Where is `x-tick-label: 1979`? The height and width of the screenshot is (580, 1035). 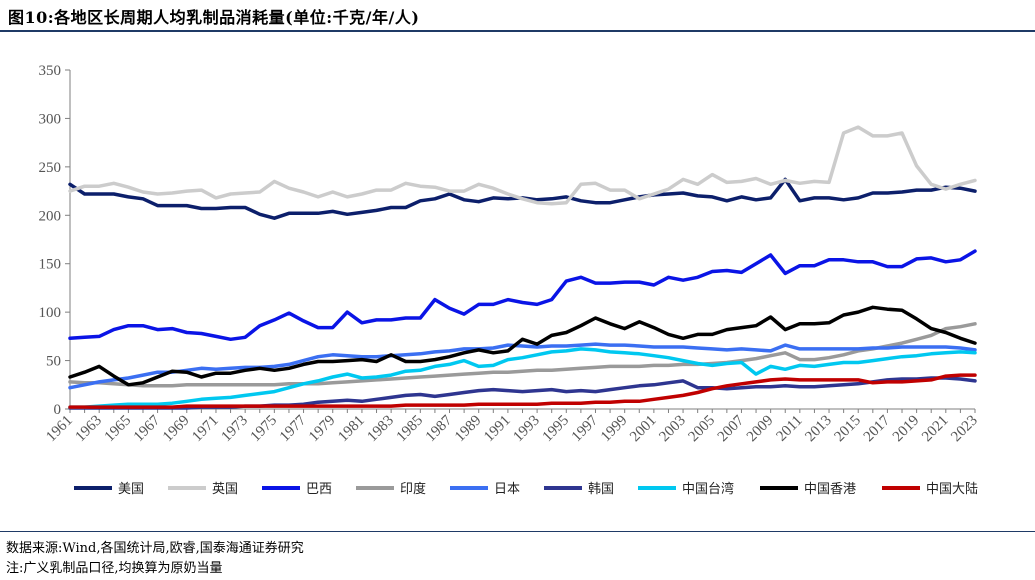 x-tick-label: 1979 is located at coordinates (322, 429).